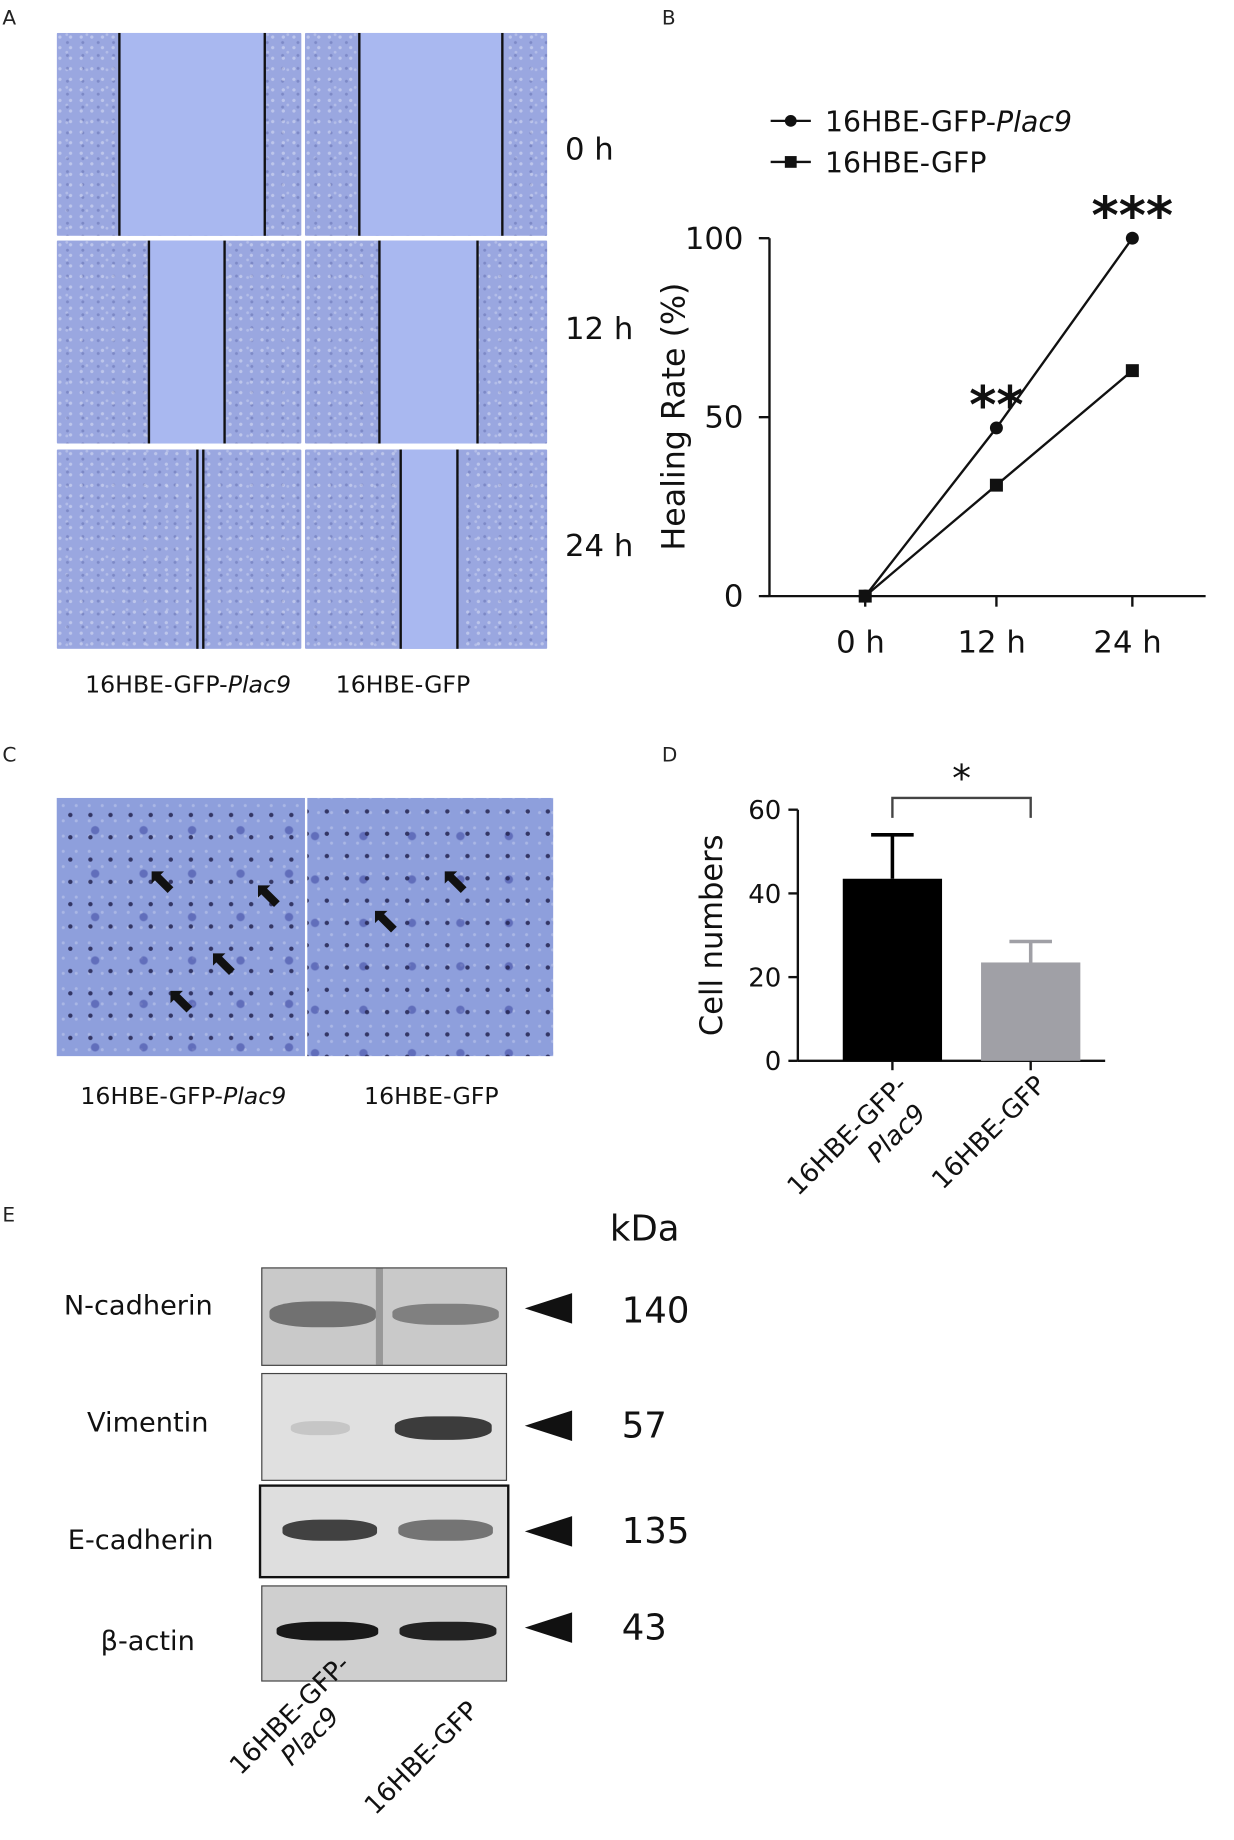 The height and width of the screenshot is (1840, 1234). Describe the element at coordinates (188, 684) in the screenshot. I see `panel-a-column-label-plac9: 16HBE-GFP-Plac9` at that location.